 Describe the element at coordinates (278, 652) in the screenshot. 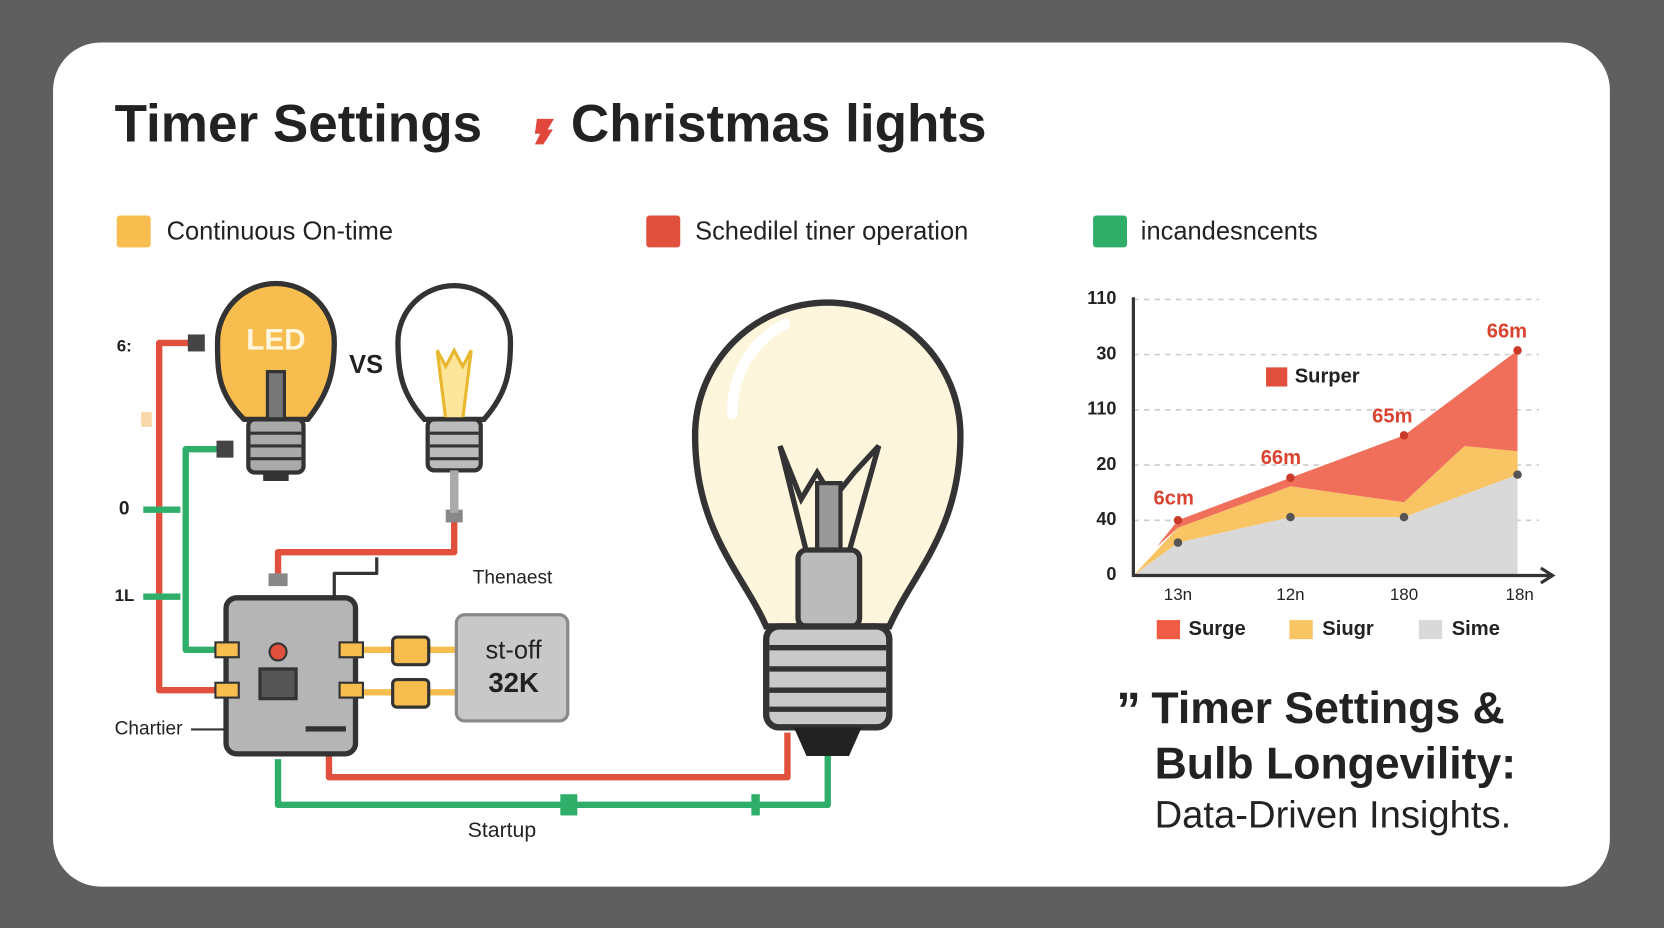

I see `timer-led` at that location.